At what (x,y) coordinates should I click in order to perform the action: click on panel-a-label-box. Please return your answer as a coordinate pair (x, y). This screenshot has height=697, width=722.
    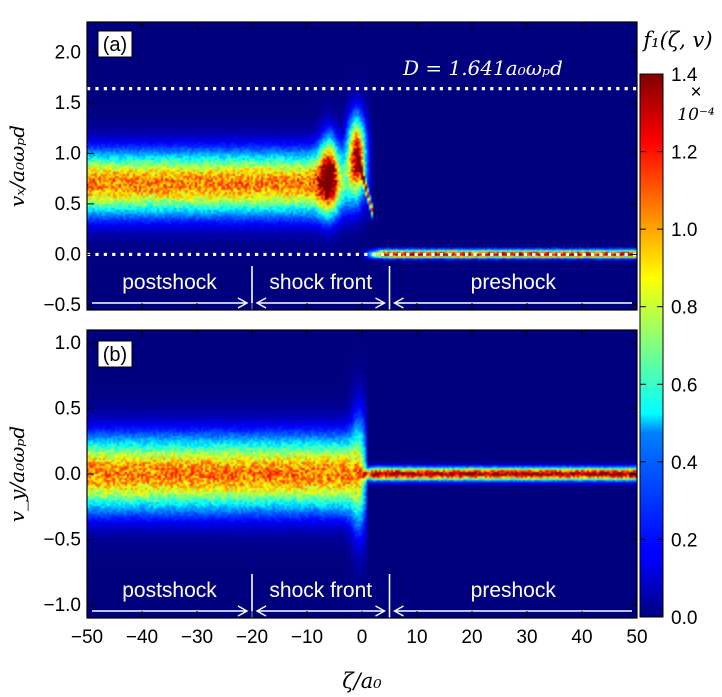
    Looking at the image, I should click on (115, 44).